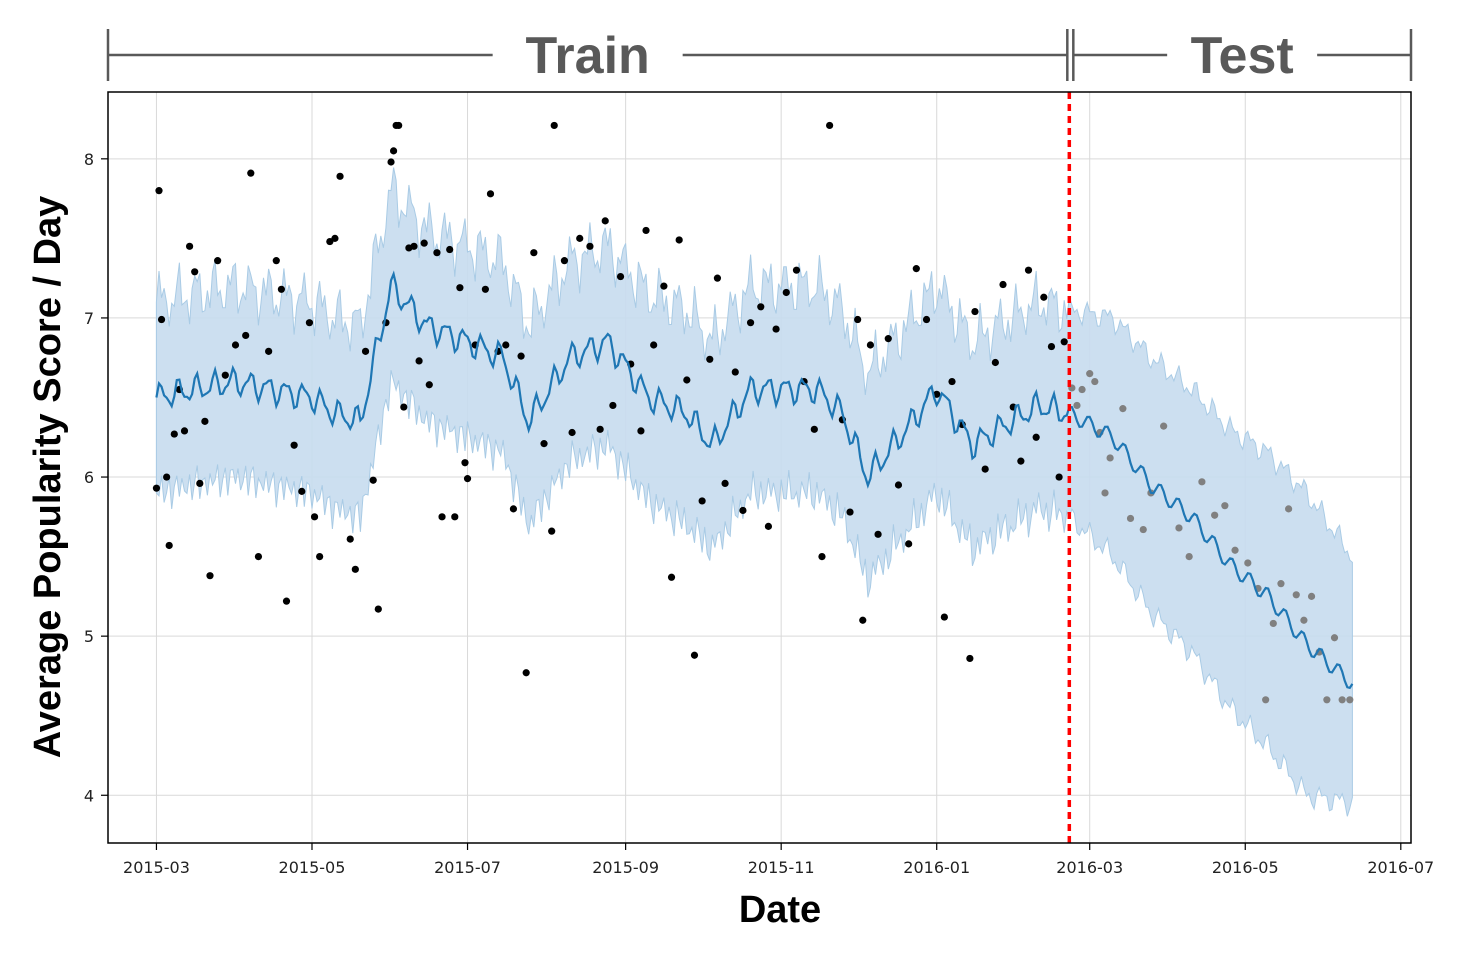  Describe the element at coordinates (89, 159) in the screenshot. I see `y-tick-label: 8` at that location.